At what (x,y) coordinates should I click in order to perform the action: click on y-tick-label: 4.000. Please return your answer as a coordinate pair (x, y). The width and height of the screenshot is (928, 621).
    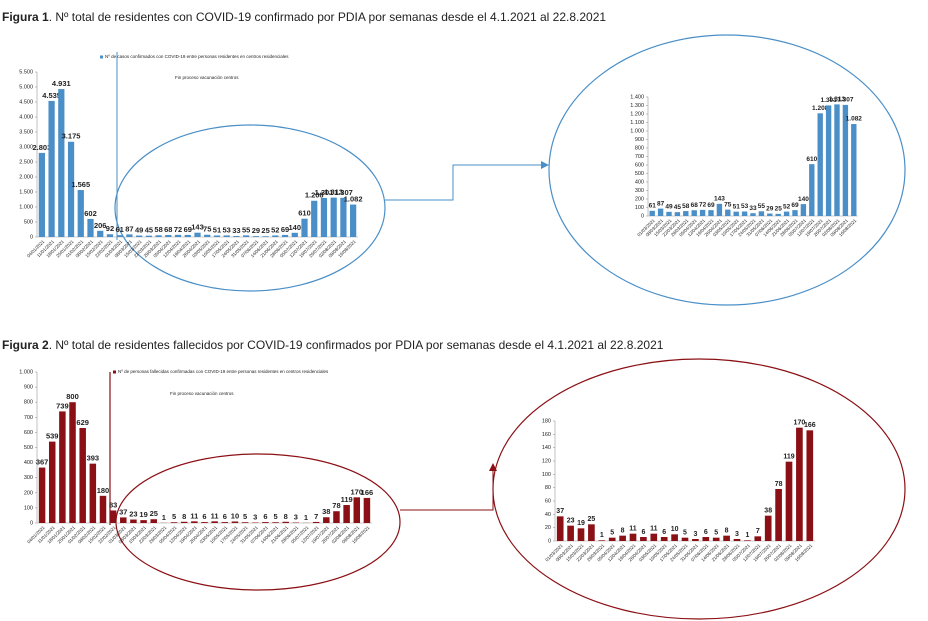
    Looking at the image, I should click on (26, 117).